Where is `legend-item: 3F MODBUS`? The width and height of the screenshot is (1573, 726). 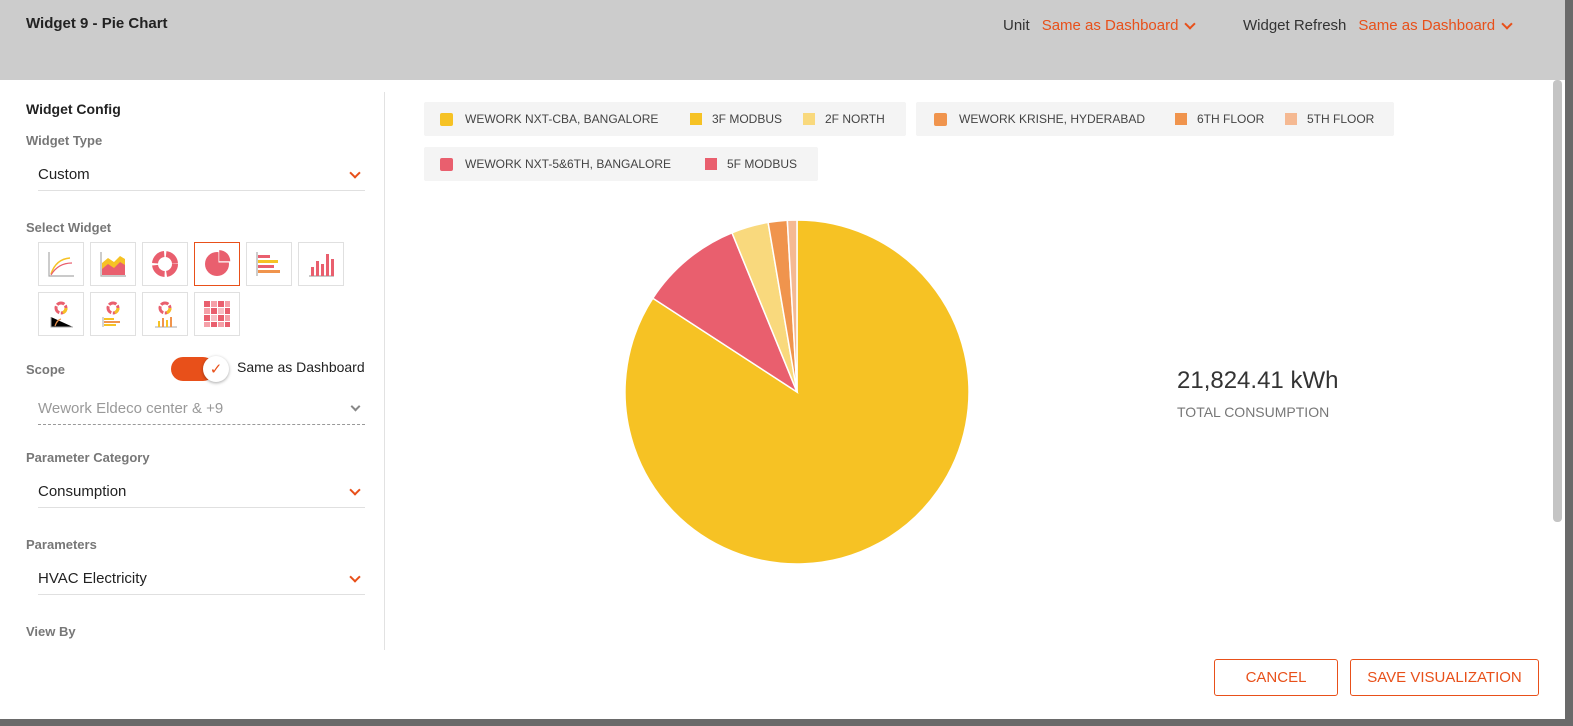 legend-item: 3F MODBUS is located at coordinates (736, 119).